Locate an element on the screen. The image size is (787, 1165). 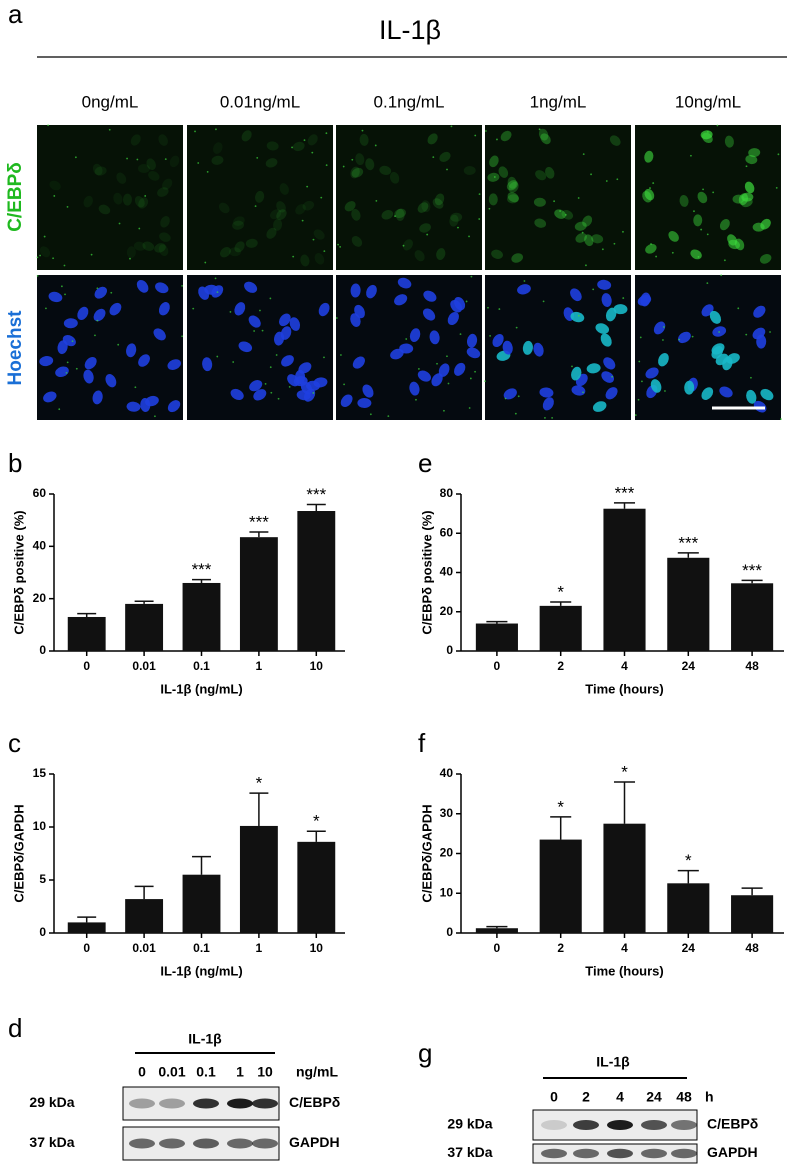
y-tick-label: 40 is located at coordinates (447, 773).